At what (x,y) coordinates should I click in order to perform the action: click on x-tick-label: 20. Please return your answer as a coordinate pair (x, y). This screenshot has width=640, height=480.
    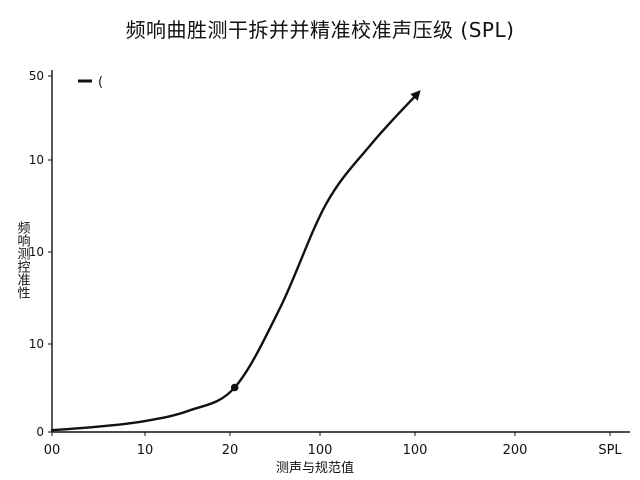
    Looking at the image, I should click on (230, 450).